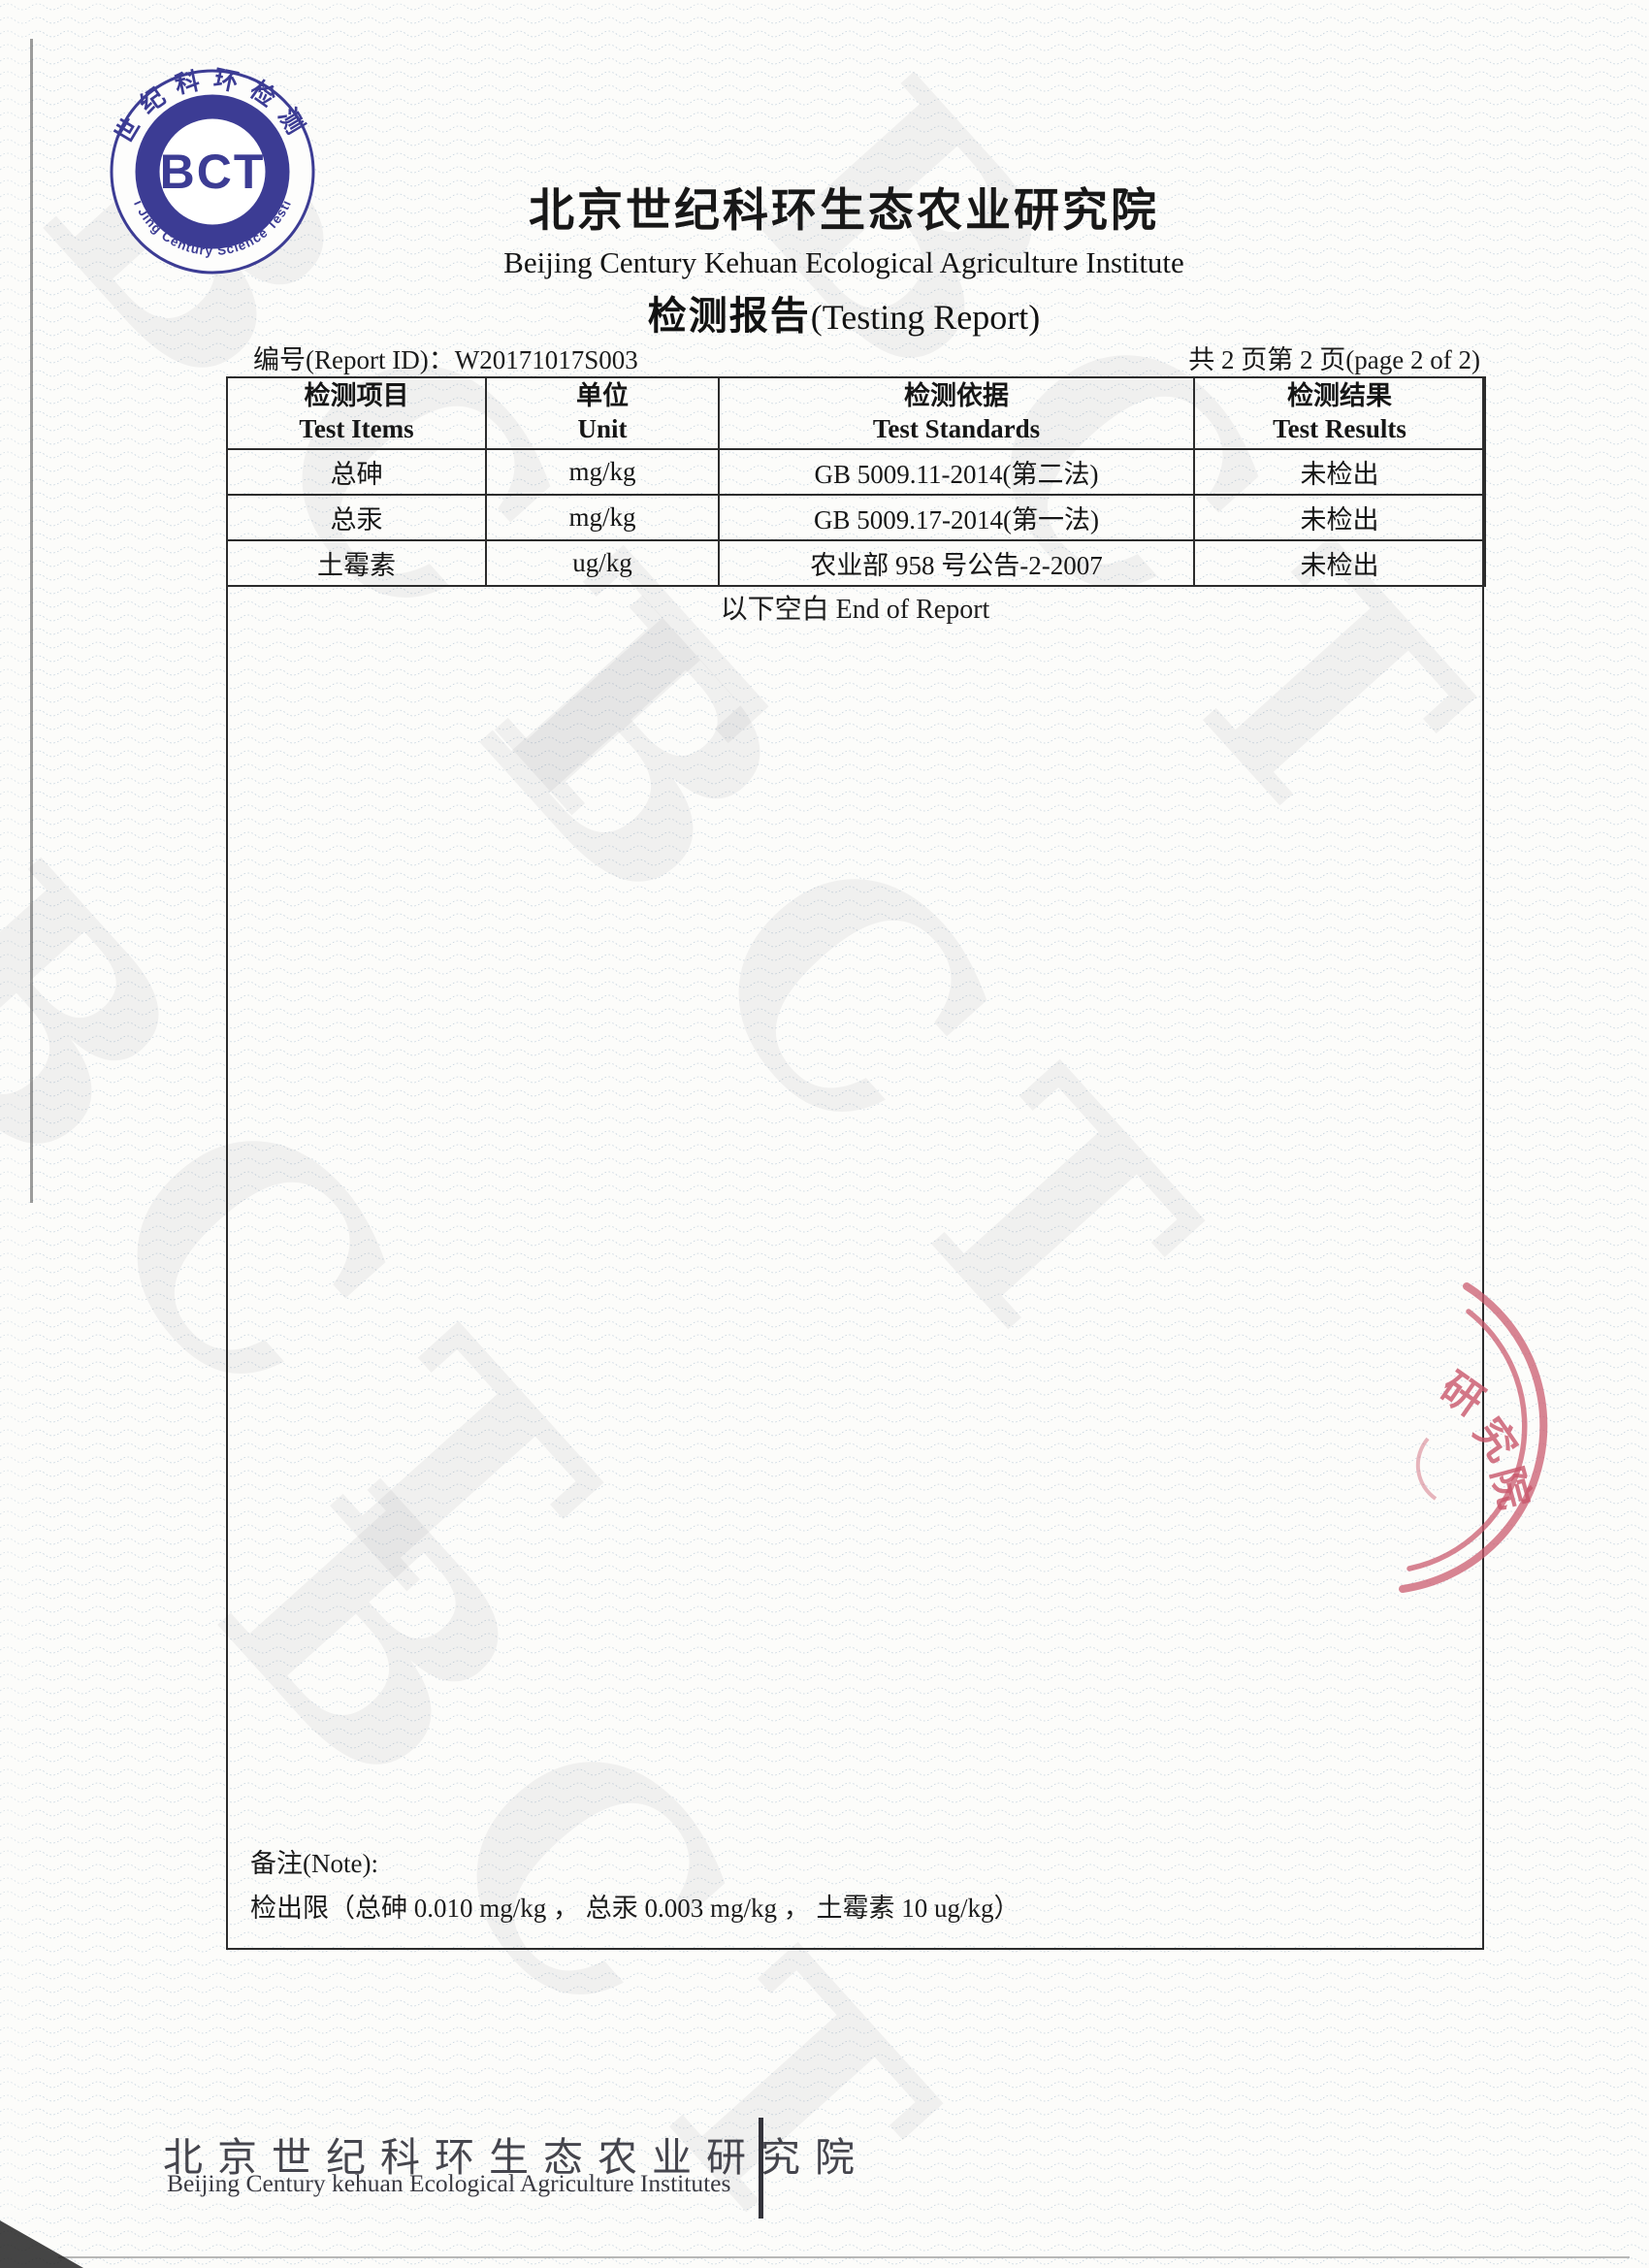  What do you see at coordinates (602, 428) in the screenshot?
I see `col-header-en: Unit` at bounding box center [602, 428].